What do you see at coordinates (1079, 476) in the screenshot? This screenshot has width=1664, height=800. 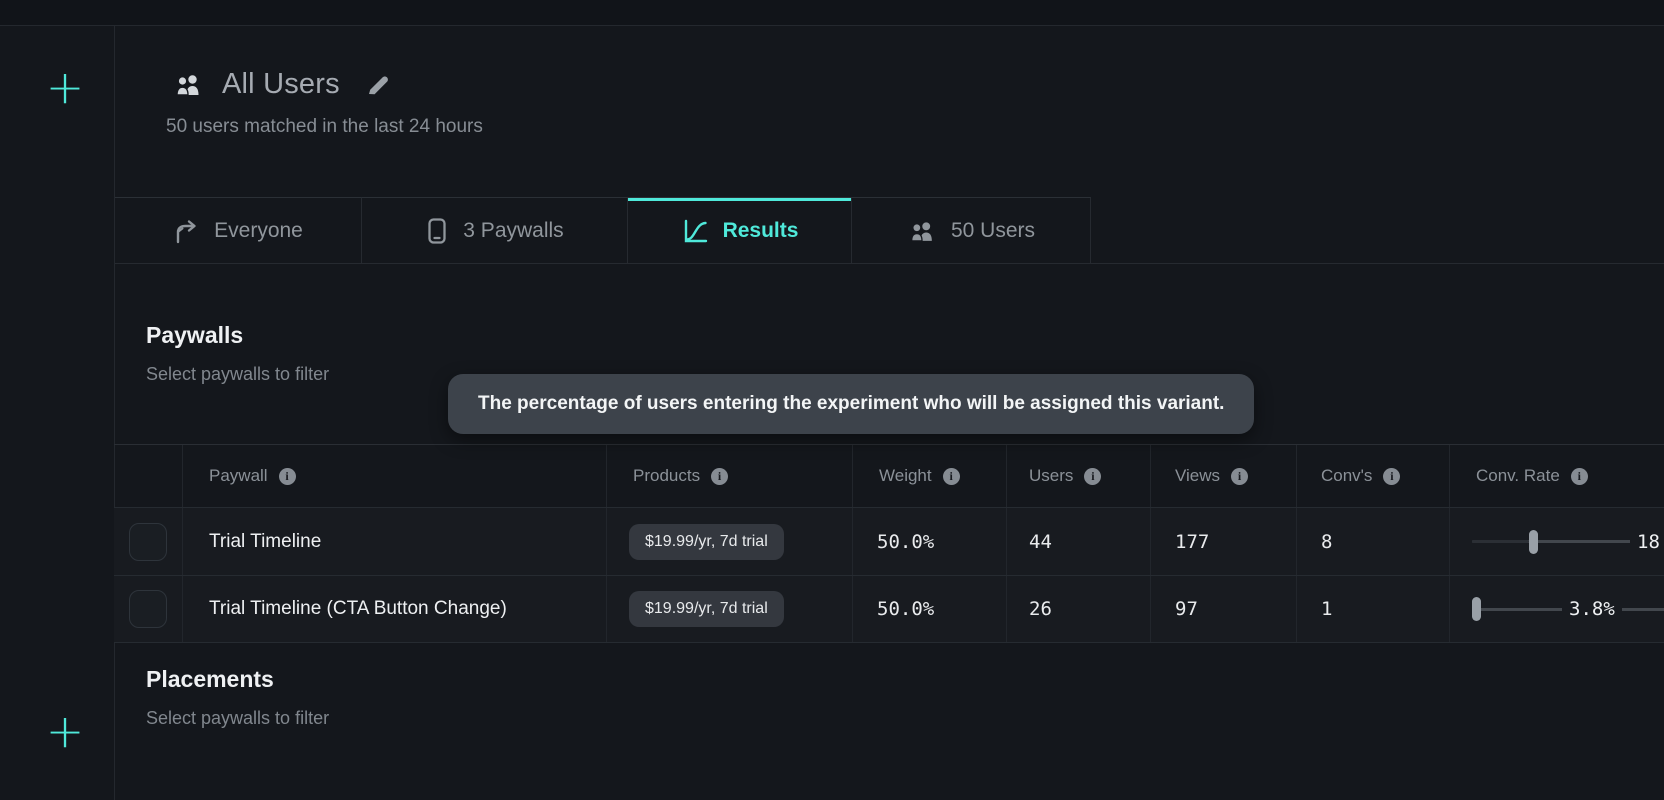 I see `column-header-users: Users` at bounding box center [1079, 476].